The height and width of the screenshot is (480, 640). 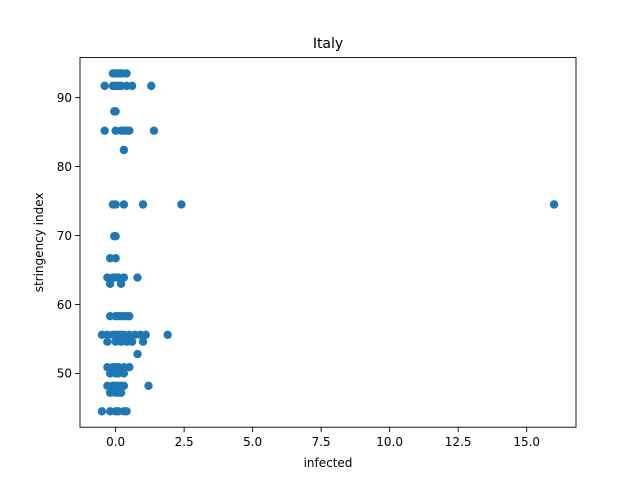 I want to click on x-tick-label: 10.0, so click(x=389, y=442).